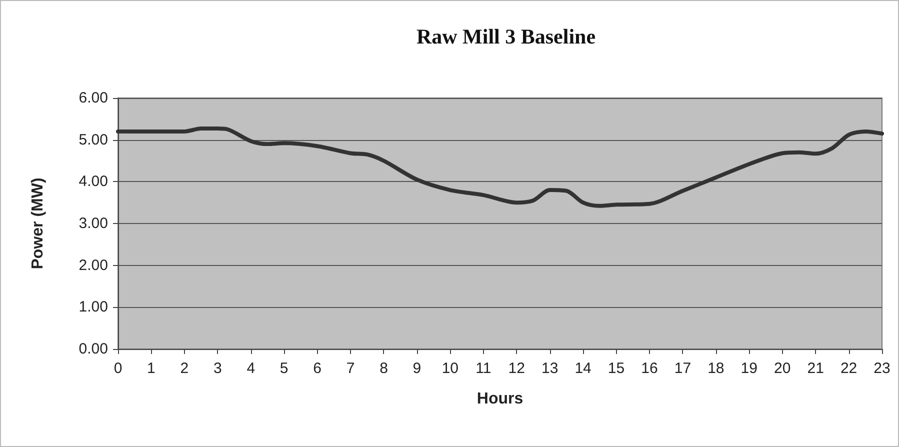  What do you see at coordinates (151, 368) in the screenshot?
I see `x-tick-label: 1` at bounding box center [151, 368].